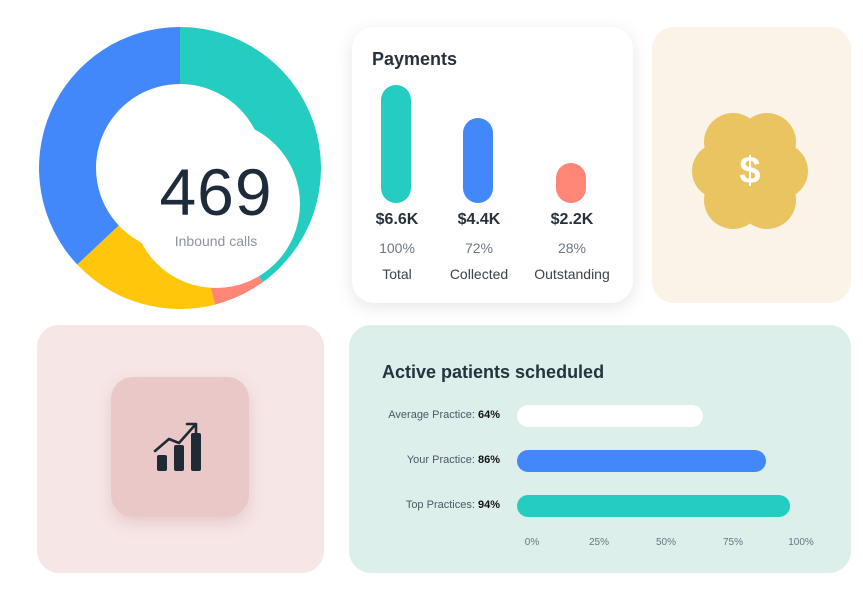 This screenshot has width=863, height=603. I want to click on top-practices-bar, so click(653, 506).